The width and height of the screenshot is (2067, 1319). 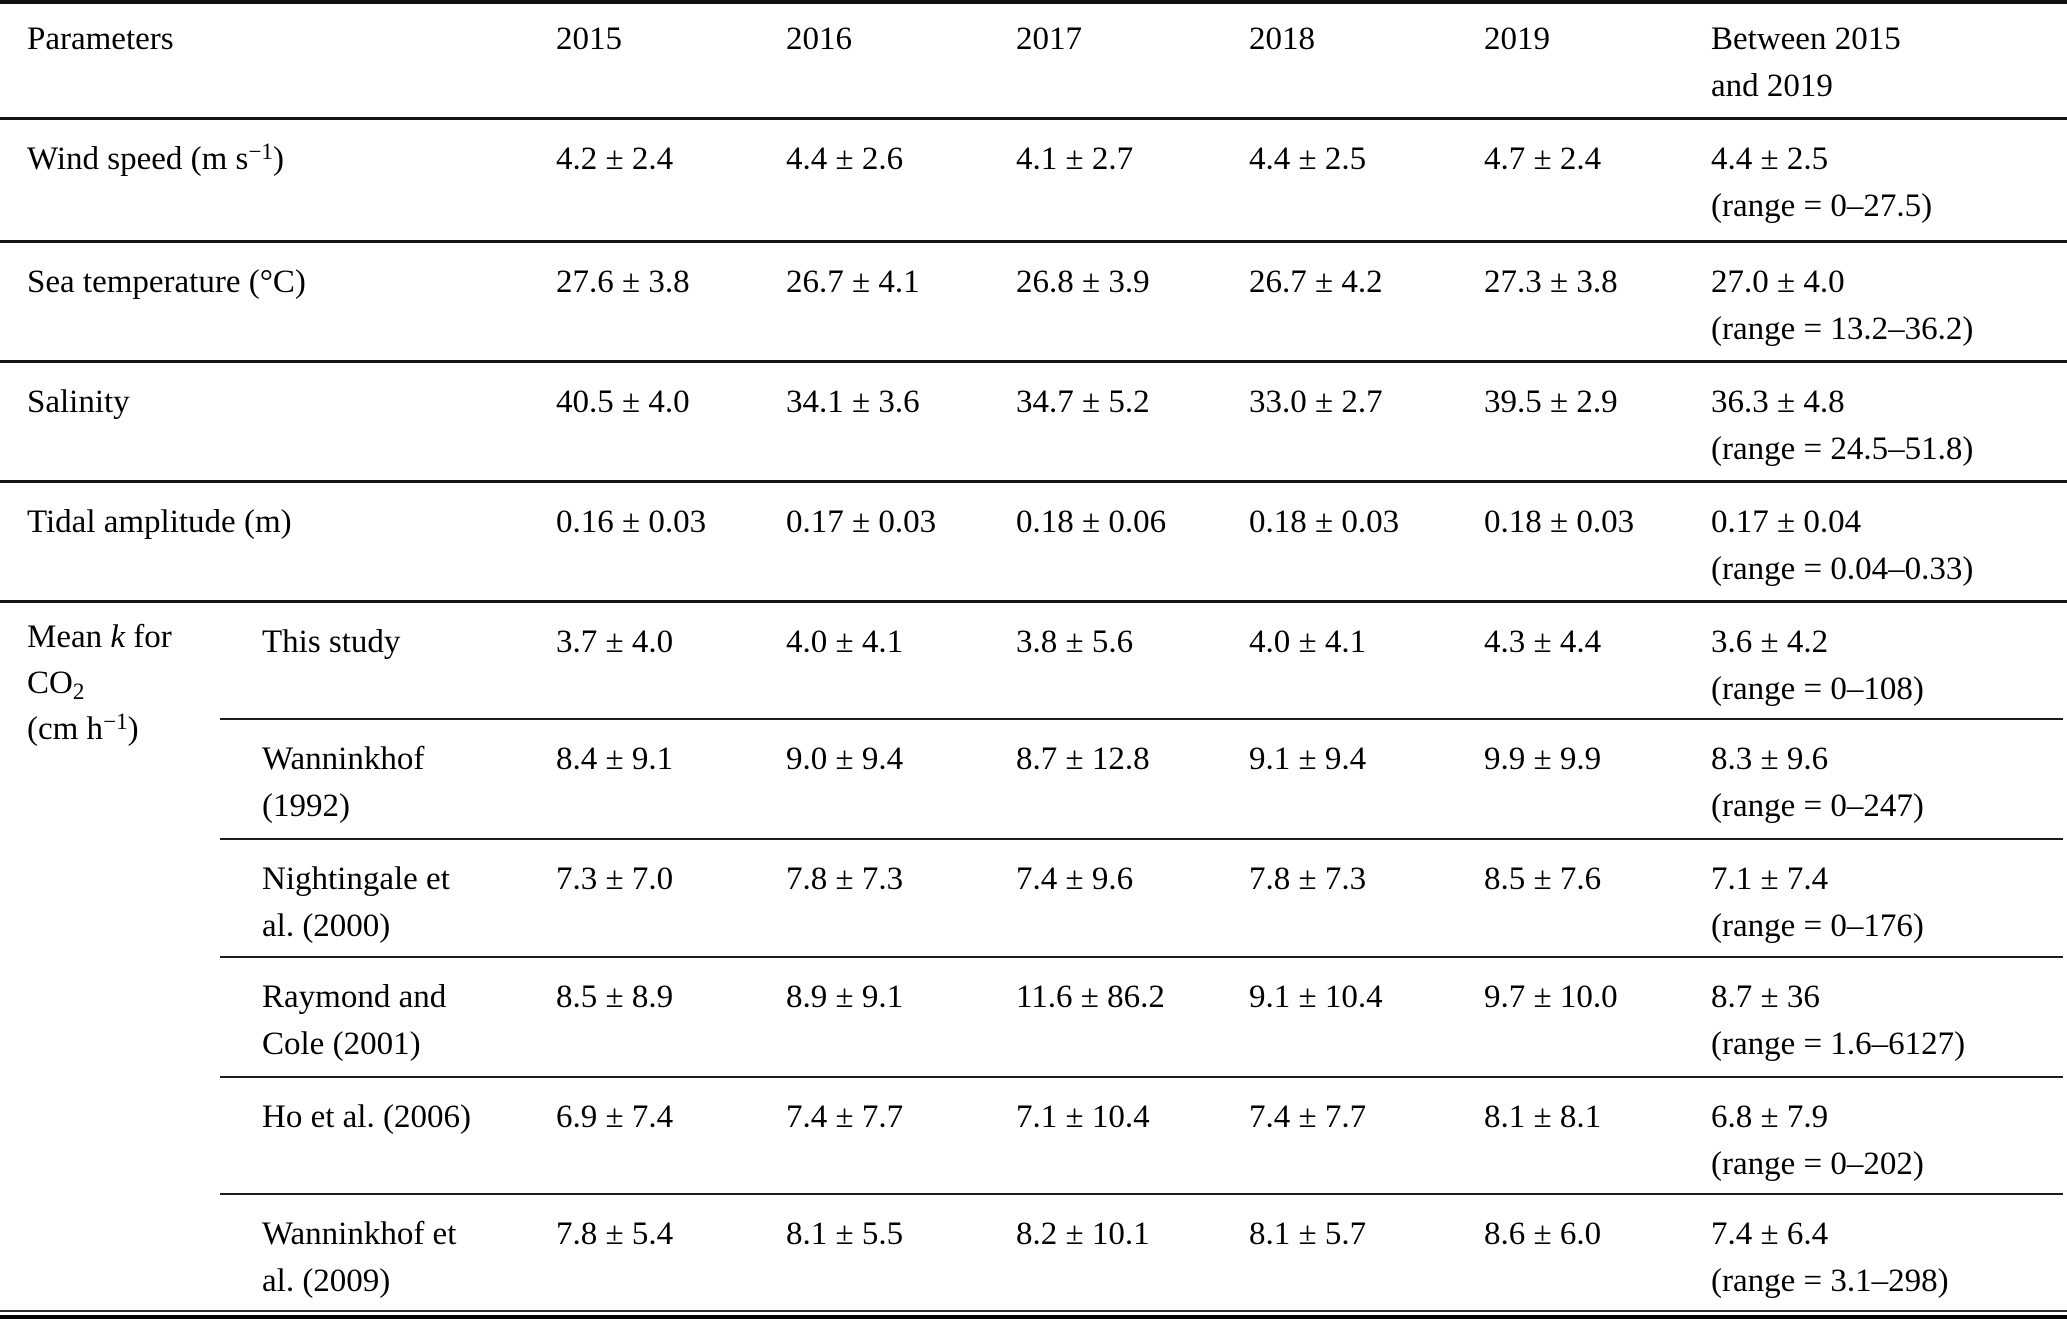 What do you see at coordinates (1517, 39) in the screenshot?
I see `column-header-2019: 2019` at bounding box center [1517, 39].